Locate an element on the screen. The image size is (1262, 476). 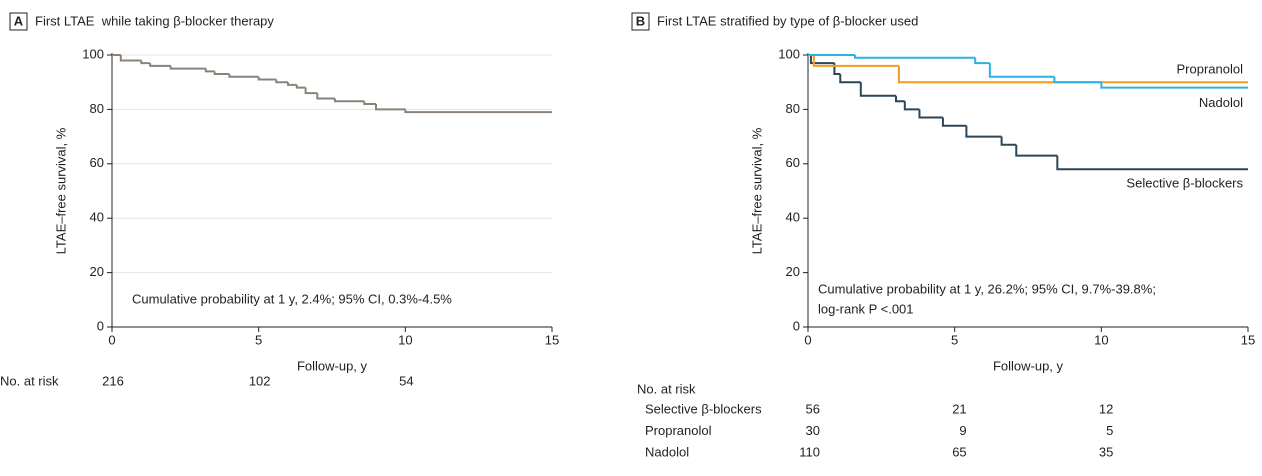
at-risk-count: 30 is located at coordinates (813, 430).